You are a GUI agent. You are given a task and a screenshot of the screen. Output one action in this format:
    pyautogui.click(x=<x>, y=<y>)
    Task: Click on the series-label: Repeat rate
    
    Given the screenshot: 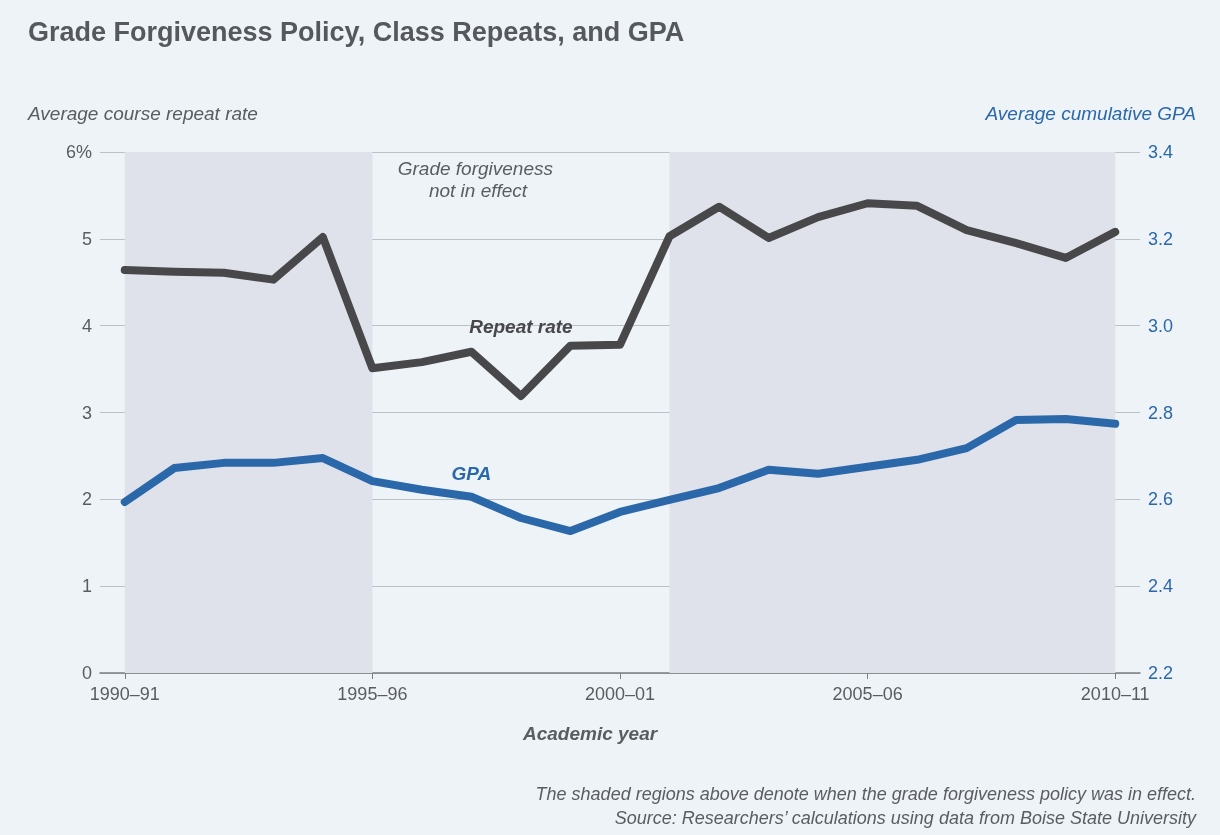 What is the action you would take?
    pyautogui.click(x=521, y=326)
    